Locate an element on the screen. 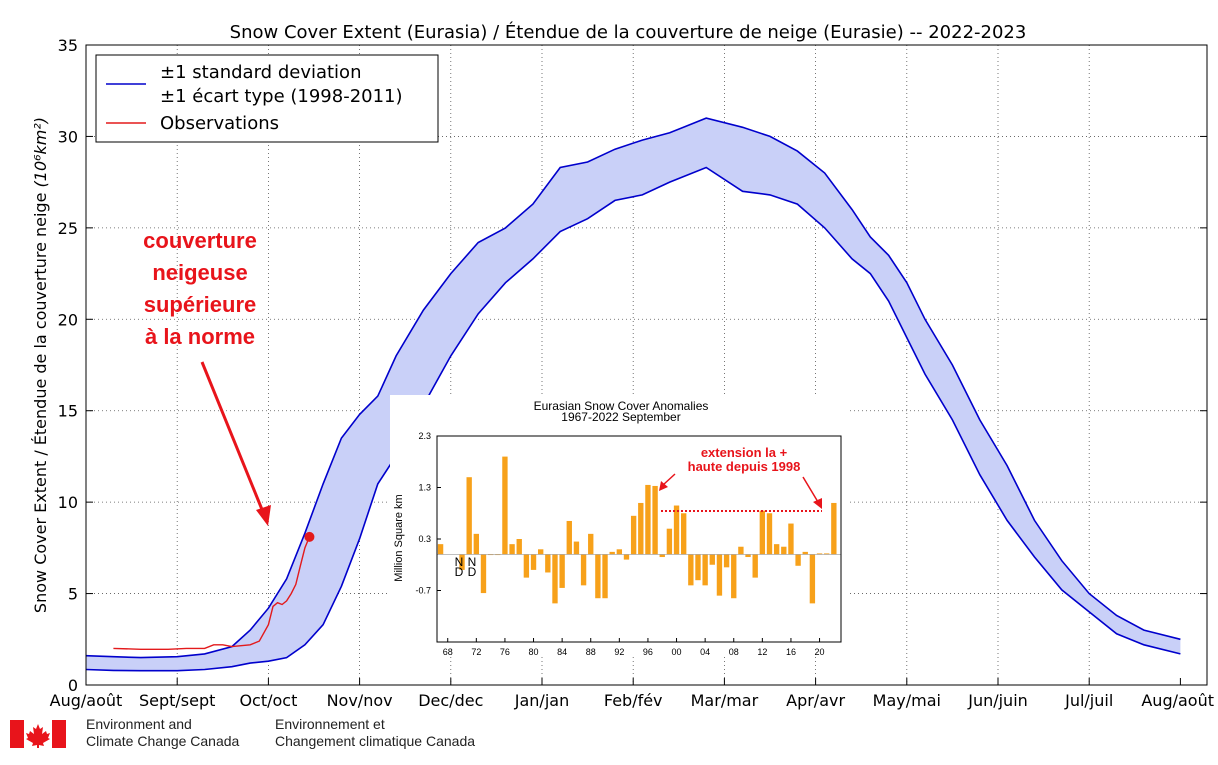 The image size is (1218, 765). inset-missing-label-1969-d: D is located at coordinates (472, 572).